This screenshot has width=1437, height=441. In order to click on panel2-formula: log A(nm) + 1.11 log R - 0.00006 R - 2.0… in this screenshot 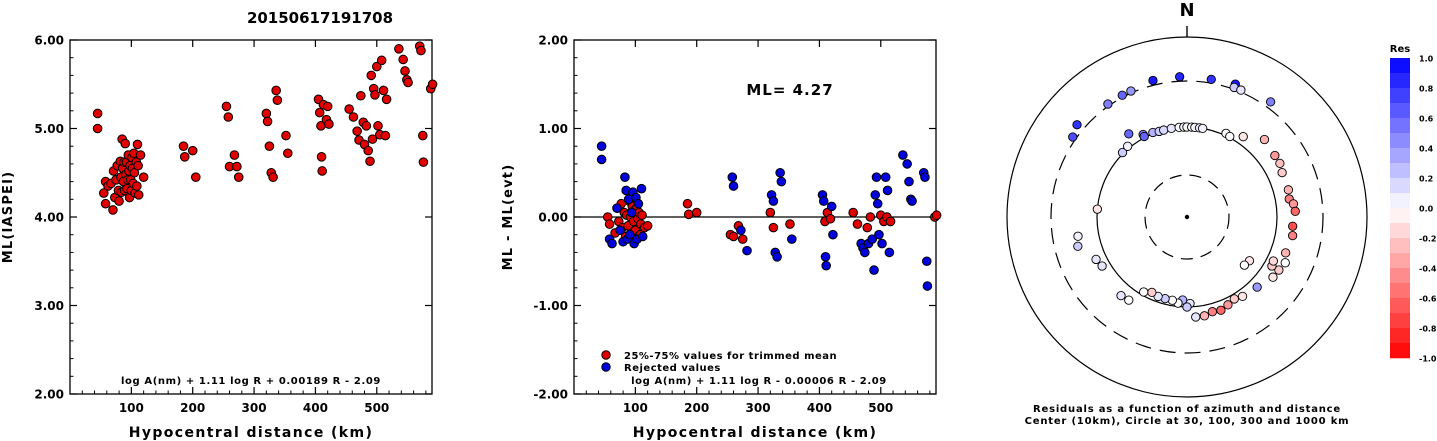, I will do `click(759, 381)`.